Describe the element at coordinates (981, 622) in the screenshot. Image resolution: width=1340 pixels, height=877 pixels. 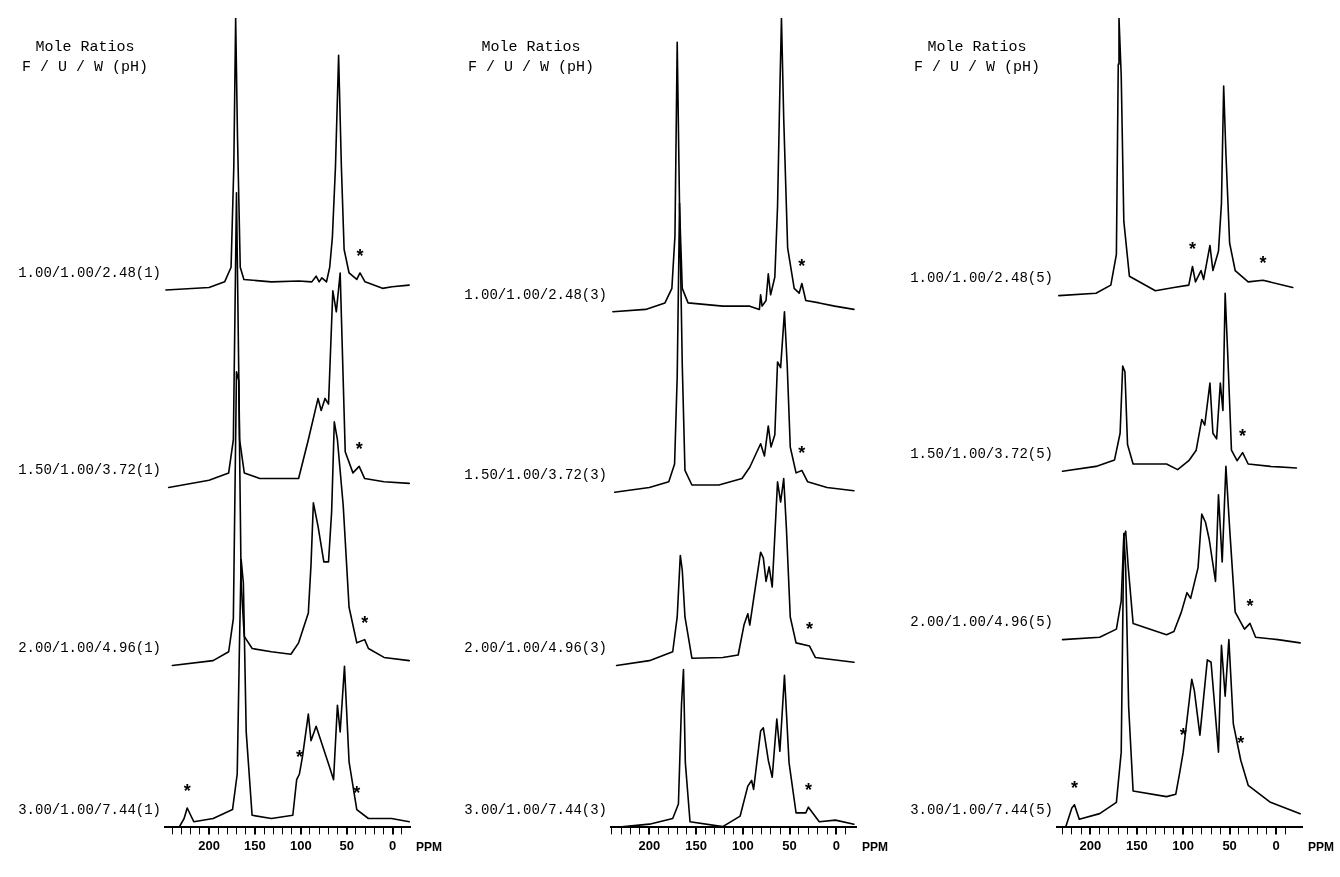
I see `series-label: 2.00/1.00/4.96(5)` at that location.